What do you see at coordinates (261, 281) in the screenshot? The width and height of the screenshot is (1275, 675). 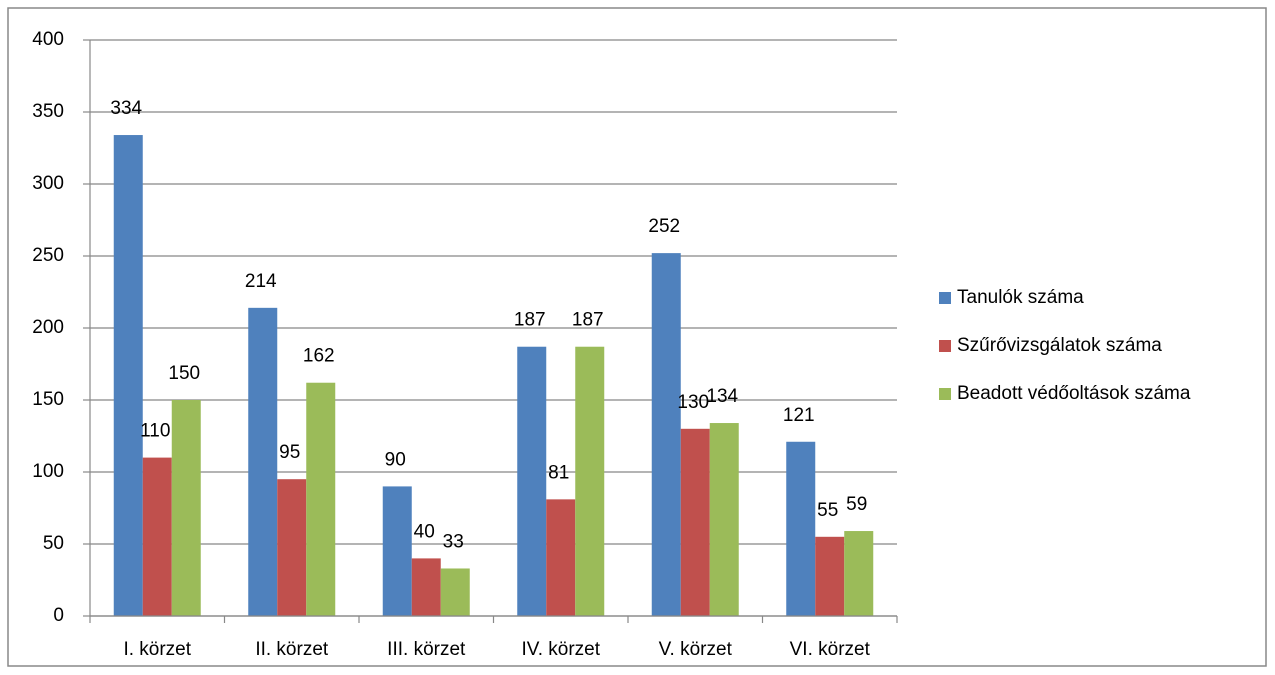 I see `data-label: 214` at bounding box center [261, 281].